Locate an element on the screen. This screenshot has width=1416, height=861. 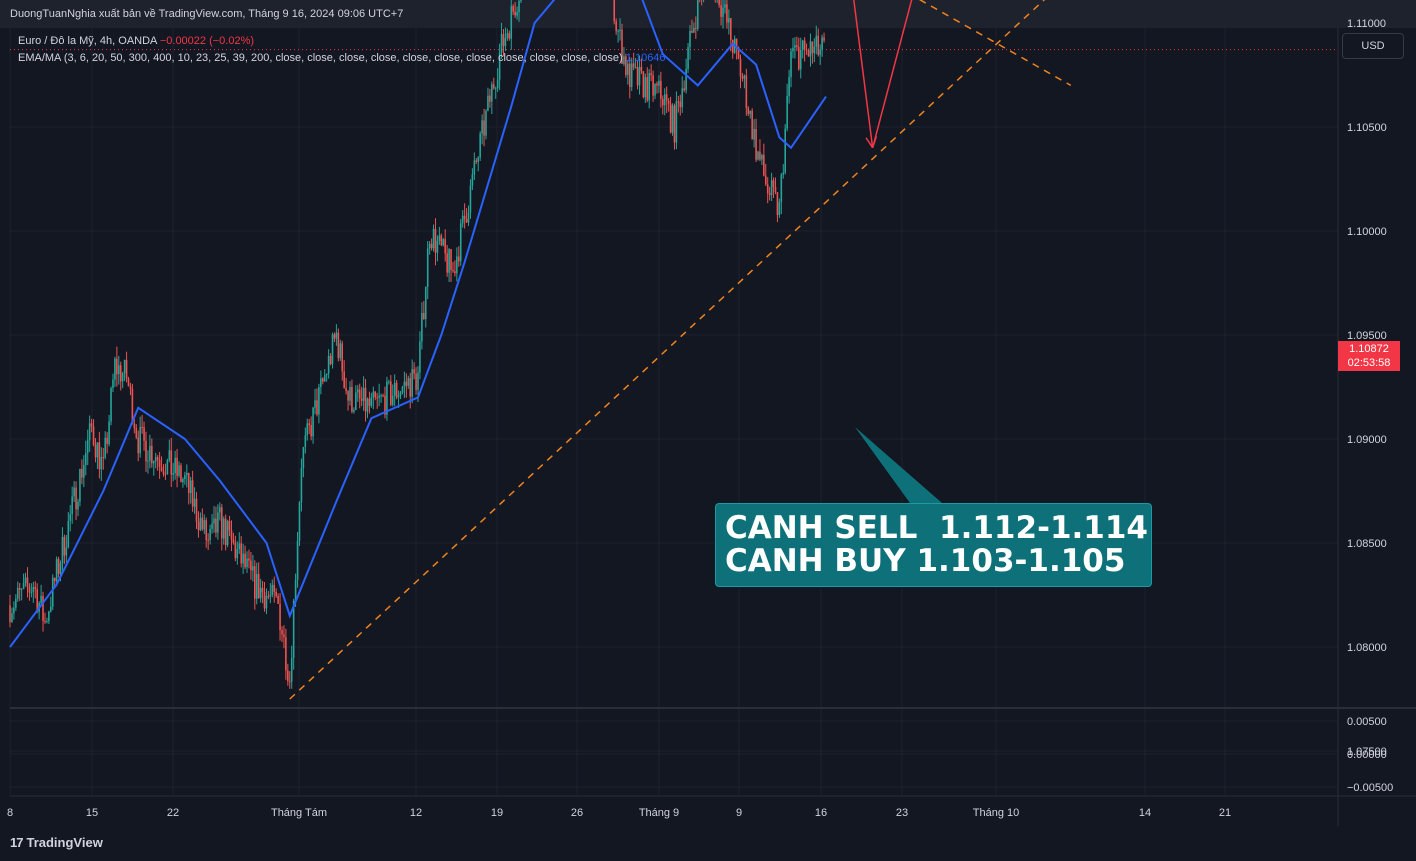
currency-button: USD is located at coordinates (1373, 46).